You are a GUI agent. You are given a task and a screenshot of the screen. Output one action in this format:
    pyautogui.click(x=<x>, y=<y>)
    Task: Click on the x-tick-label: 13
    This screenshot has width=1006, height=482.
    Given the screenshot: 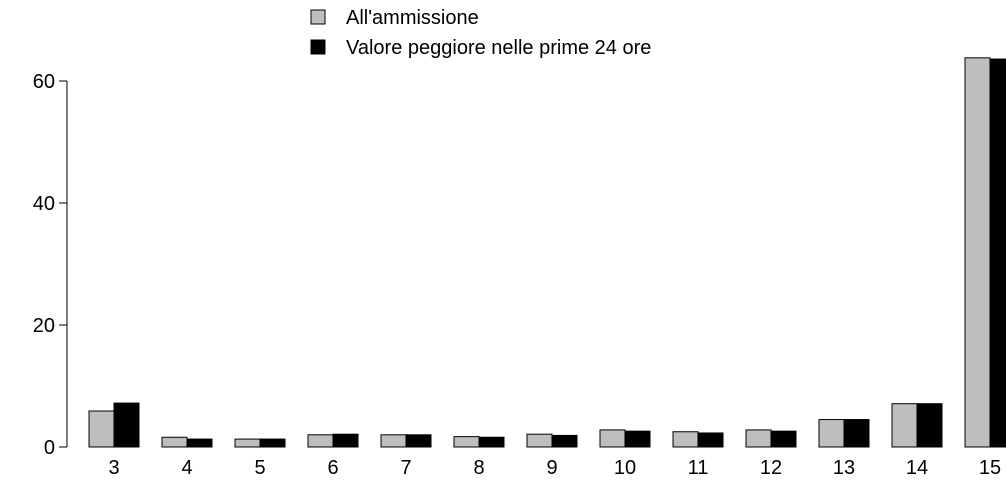 What is the action you would take?
    pyautogui.click(x=844, y=468)
    